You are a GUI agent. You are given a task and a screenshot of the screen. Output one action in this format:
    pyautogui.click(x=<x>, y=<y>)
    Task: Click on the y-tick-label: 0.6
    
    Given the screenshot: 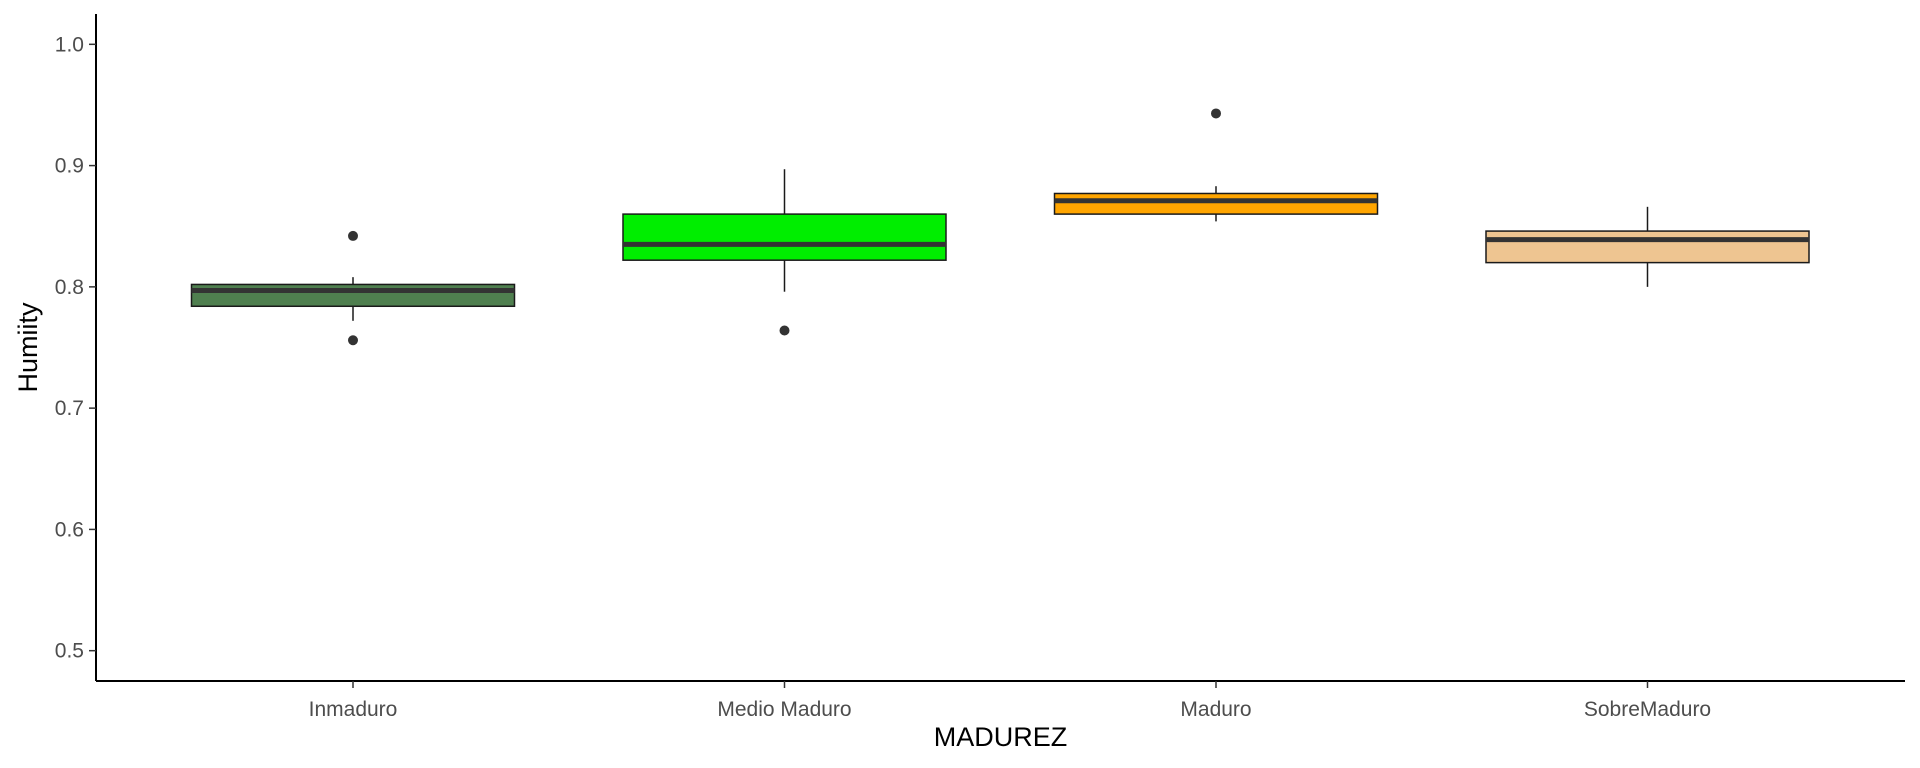 What is the action you would take?
    pyautogui.click(x=69, y=529)
    